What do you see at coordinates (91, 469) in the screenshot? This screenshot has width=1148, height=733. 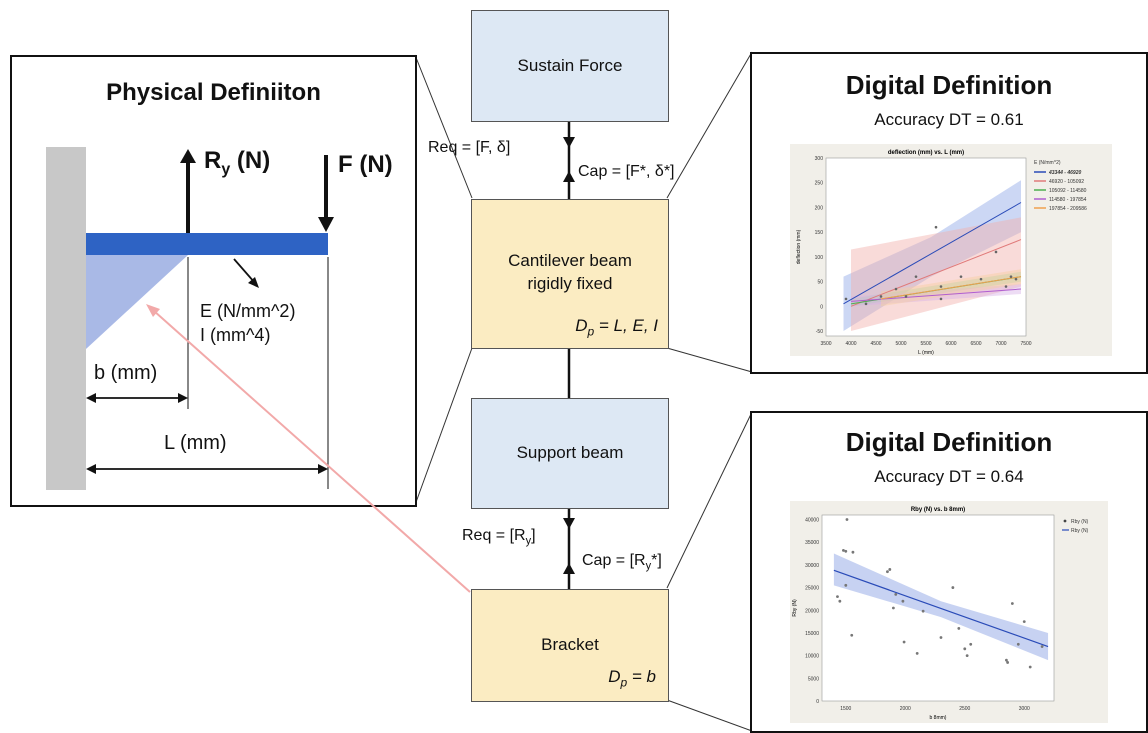 I see `l-dim-arrow-left` at bounding box center [91, 469].